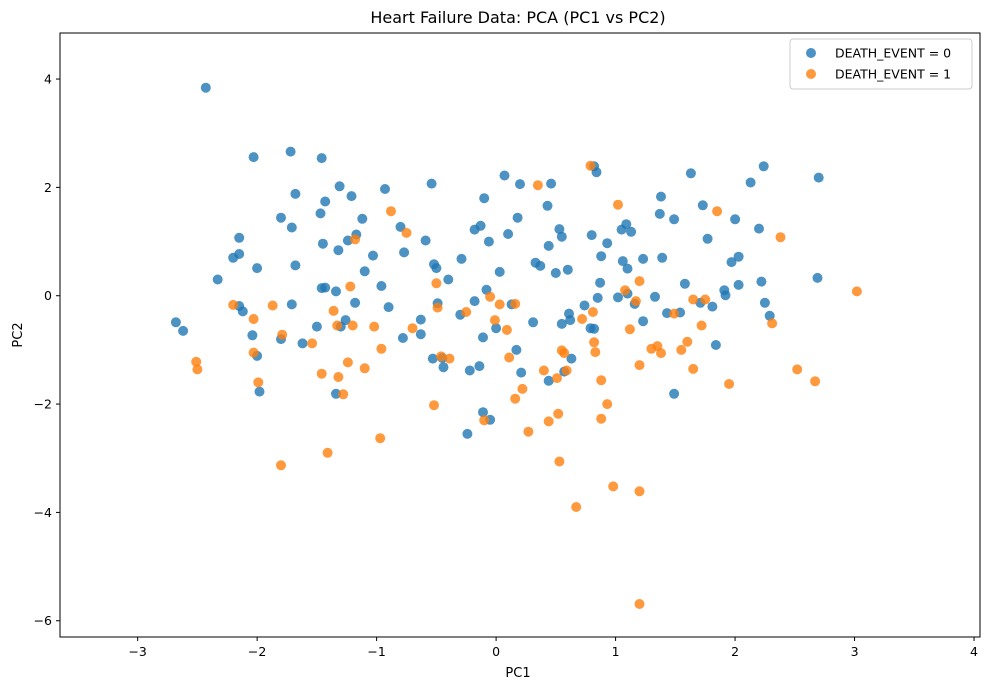 Image resolution: width=989 pixels, height=690 pixels. What do you see at coordinates (48, 295) in the screenshot?
I see `y-tick-label-3: 0` at bounding box center [48, 295].